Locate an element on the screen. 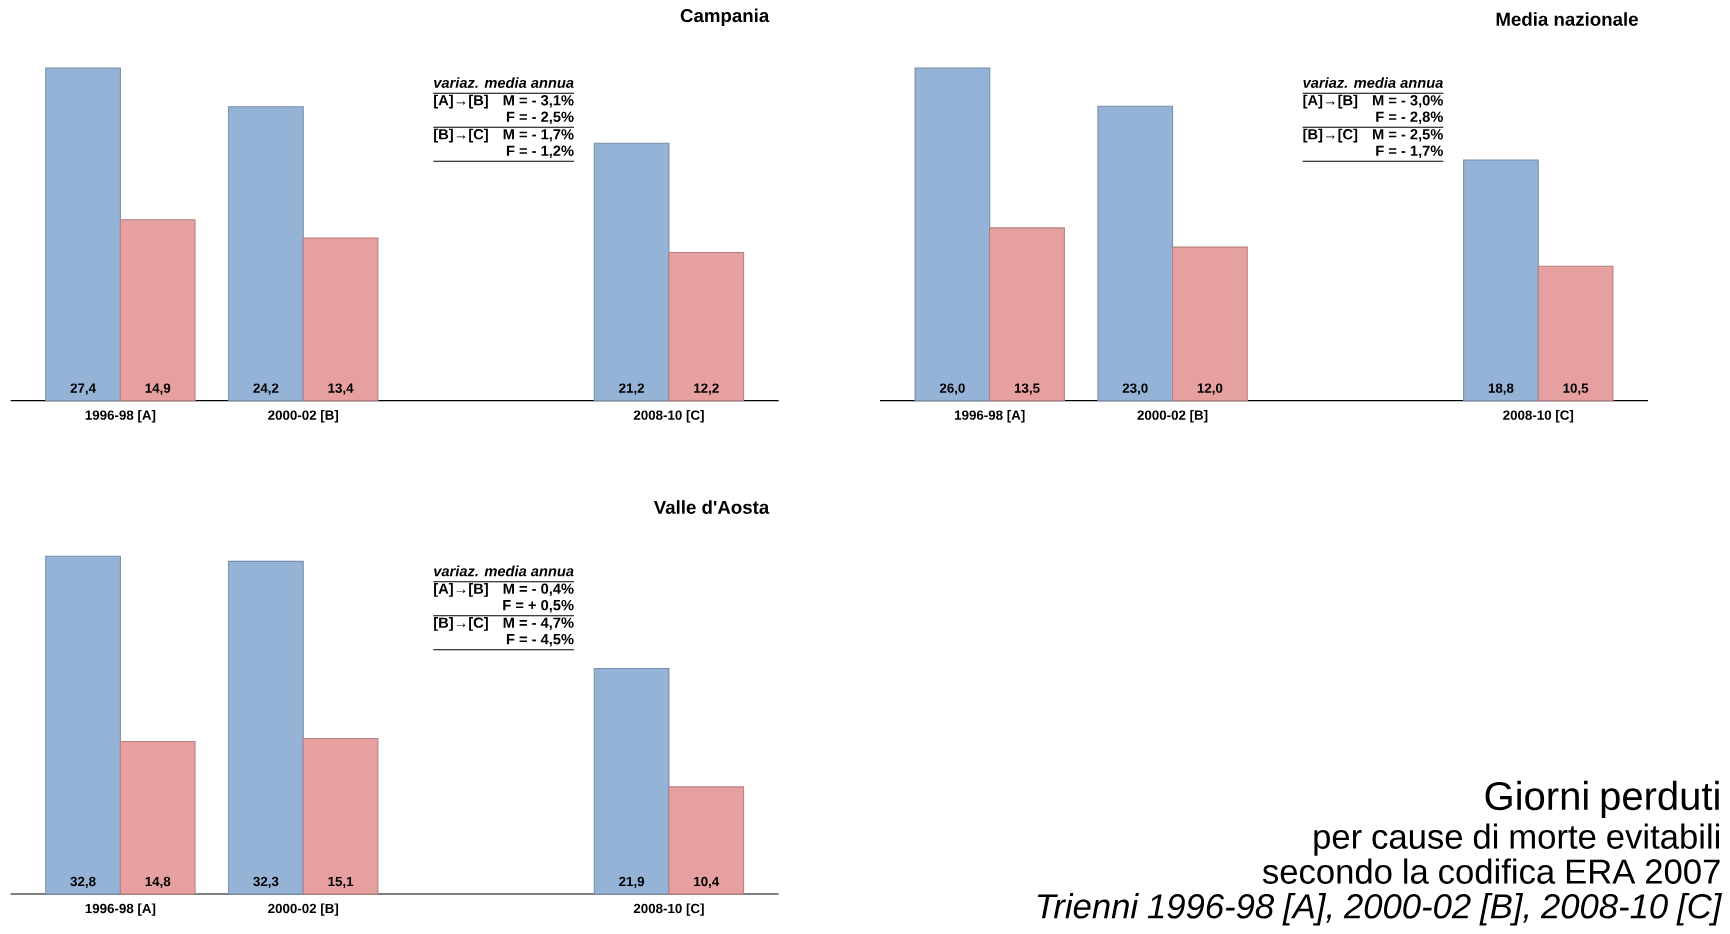 Image resolution: width=1730 pixels, height=934 pixels. chart-title: Campania is located at coordinates (725, 17).